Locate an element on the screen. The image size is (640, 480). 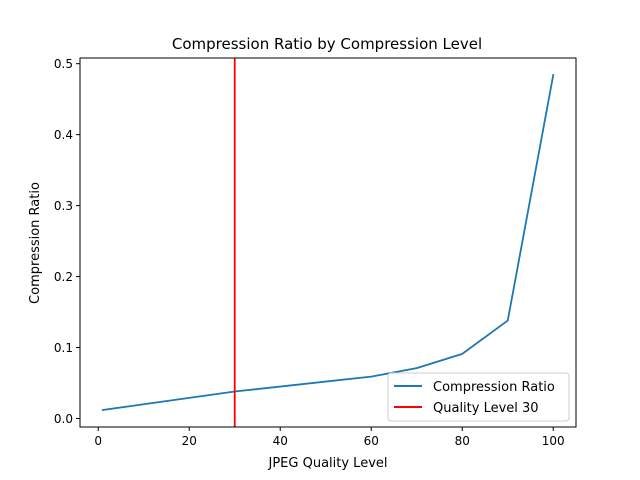
x-axis-ticks: 0 20 40 60 80 100 is located at coordinates (329, 437).